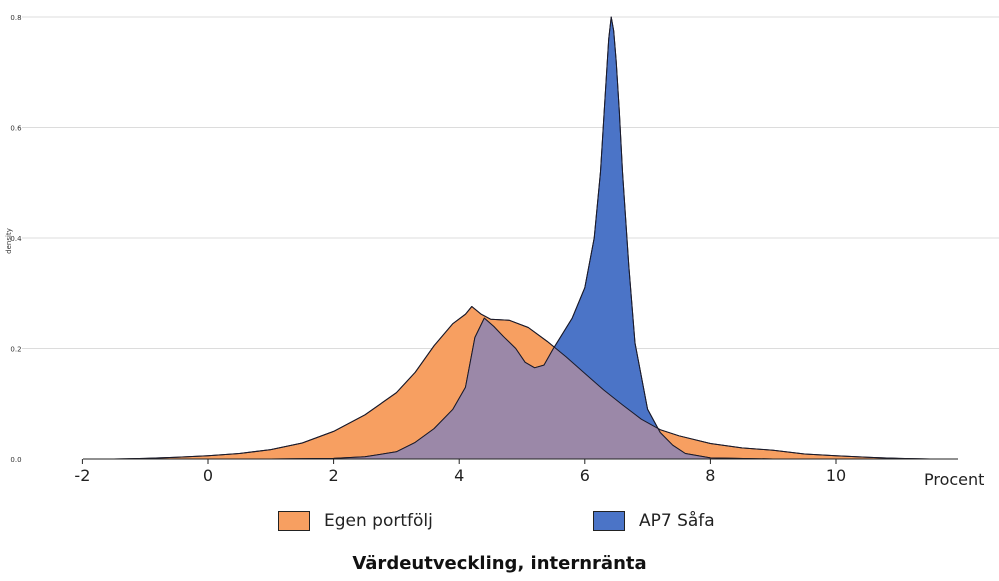  What do you see at coordinates (294, 521) in the screenshot?
I see `legend-swatch-egen-portfolj` at bounding box center [294, 521].